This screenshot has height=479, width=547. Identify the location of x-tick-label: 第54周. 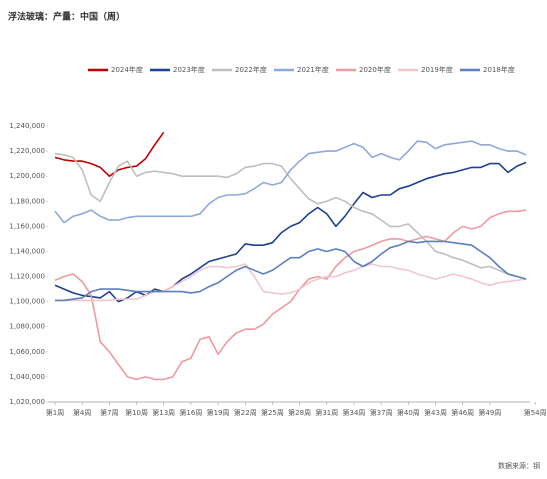
(535, 412).